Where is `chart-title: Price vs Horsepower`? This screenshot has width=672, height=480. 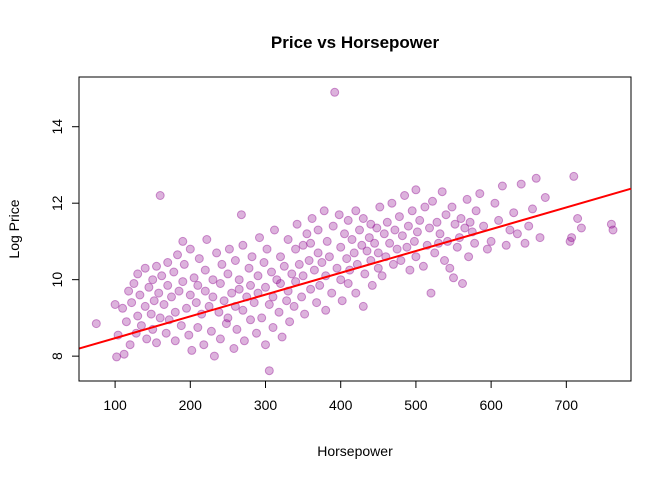 chart-title: Price vs Horsepower is located at coordinates (355, 42).